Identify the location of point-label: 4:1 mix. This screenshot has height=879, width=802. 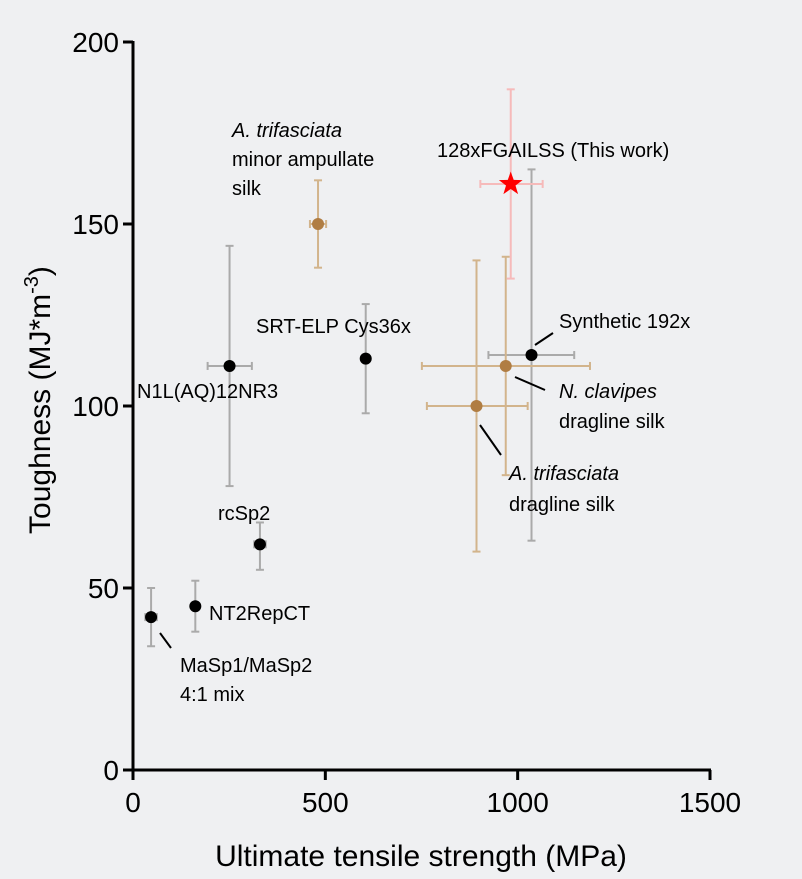
(212, 695).